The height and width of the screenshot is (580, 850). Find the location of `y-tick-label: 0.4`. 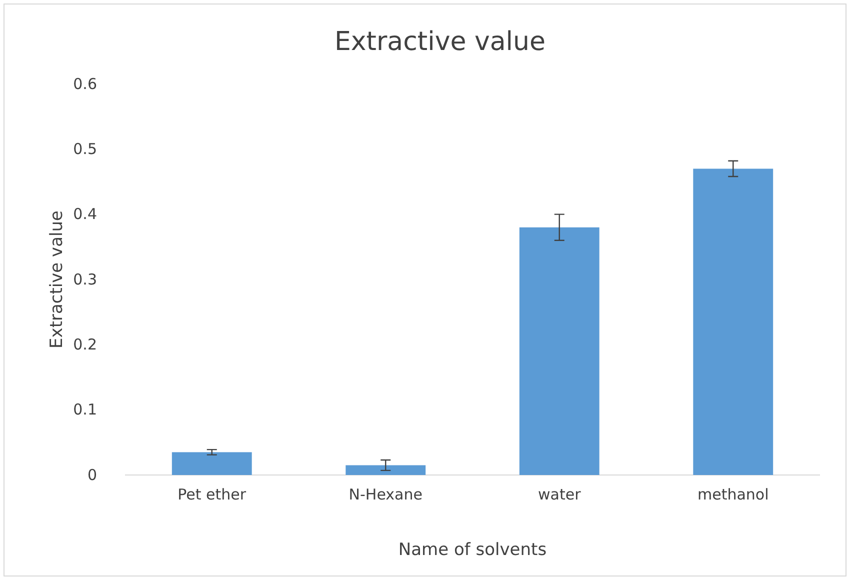

y-tick-label: 0.4 is located at coordinates (85, 214).